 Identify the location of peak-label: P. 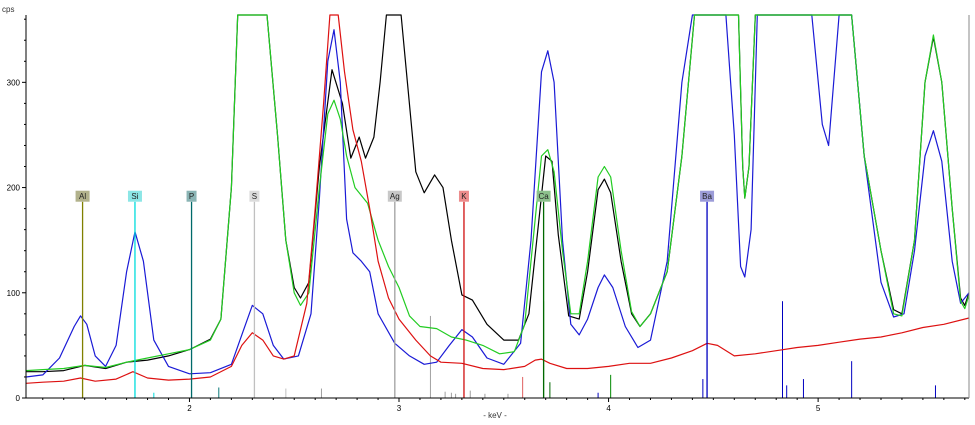
(191, 196).